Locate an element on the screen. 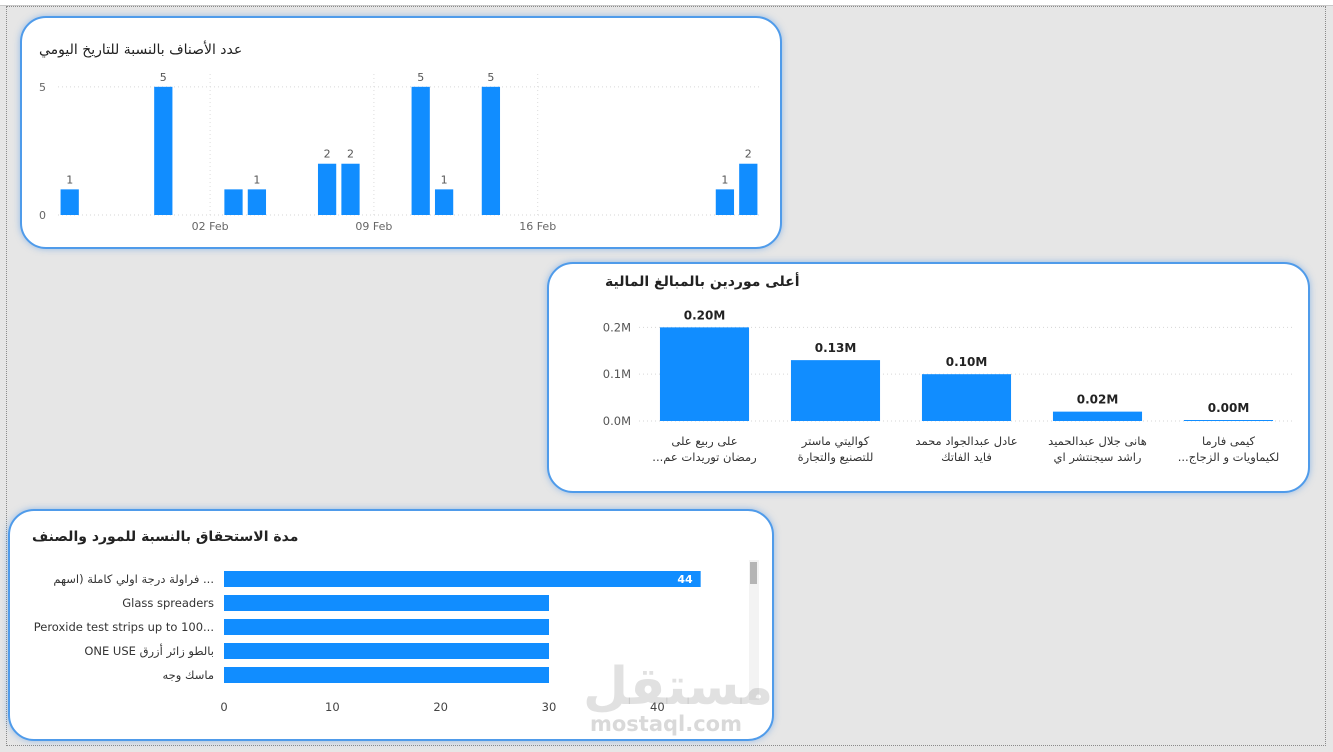  data-label: 0.13M is located at coordinates (836, 348).